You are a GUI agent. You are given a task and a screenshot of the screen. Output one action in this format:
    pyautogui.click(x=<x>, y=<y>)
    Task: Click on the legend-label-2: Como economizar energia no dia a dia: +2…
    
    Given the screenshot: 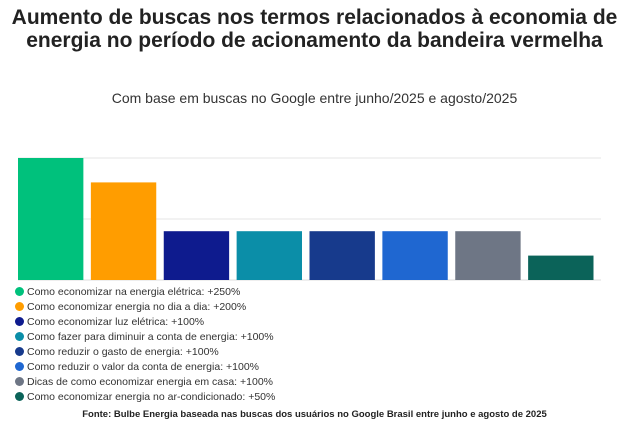 What is the action you would take?
    pyautogui.click(x=137, y=306)
    